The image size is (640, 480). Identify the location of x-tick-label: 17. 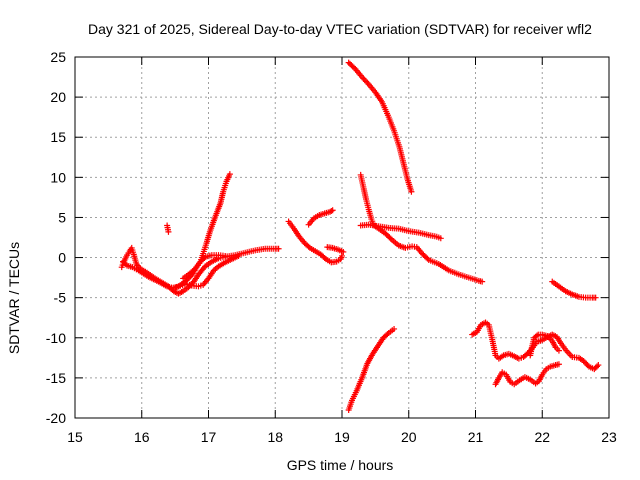
(209, 437).